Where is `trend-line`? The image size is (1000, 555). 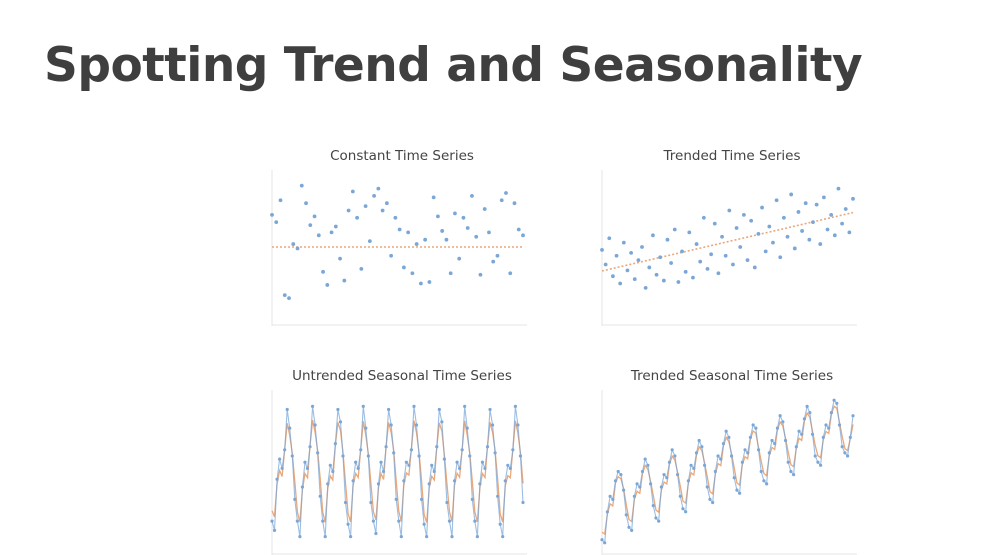 trend-line is located at coordinates (727, 241).